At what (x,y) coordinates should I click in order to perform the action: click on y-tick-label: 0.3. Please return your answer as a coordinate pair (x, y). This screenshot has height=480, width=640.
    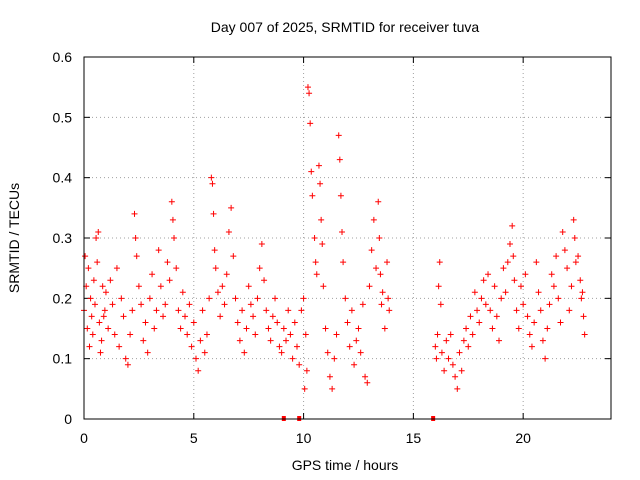
    Looking at the image, I should click on (63, 238).